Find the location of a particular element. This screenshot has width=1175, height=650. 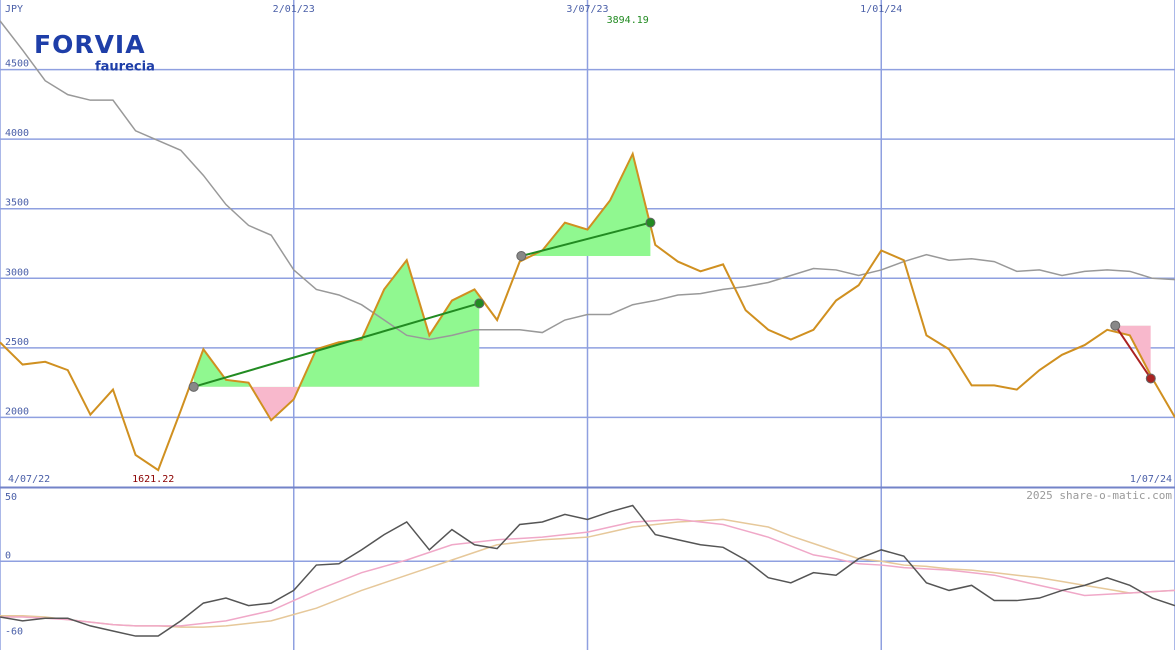

y-tick-label: -60 is located at coordinates (14, 631).